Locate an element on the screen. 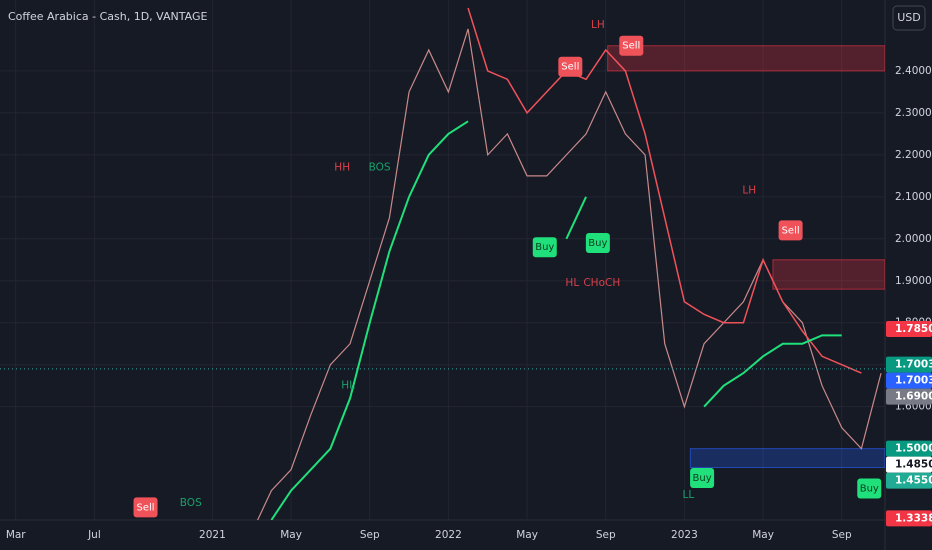 The image size is (932, 550). currency-button is located at coordinates (909, 18).